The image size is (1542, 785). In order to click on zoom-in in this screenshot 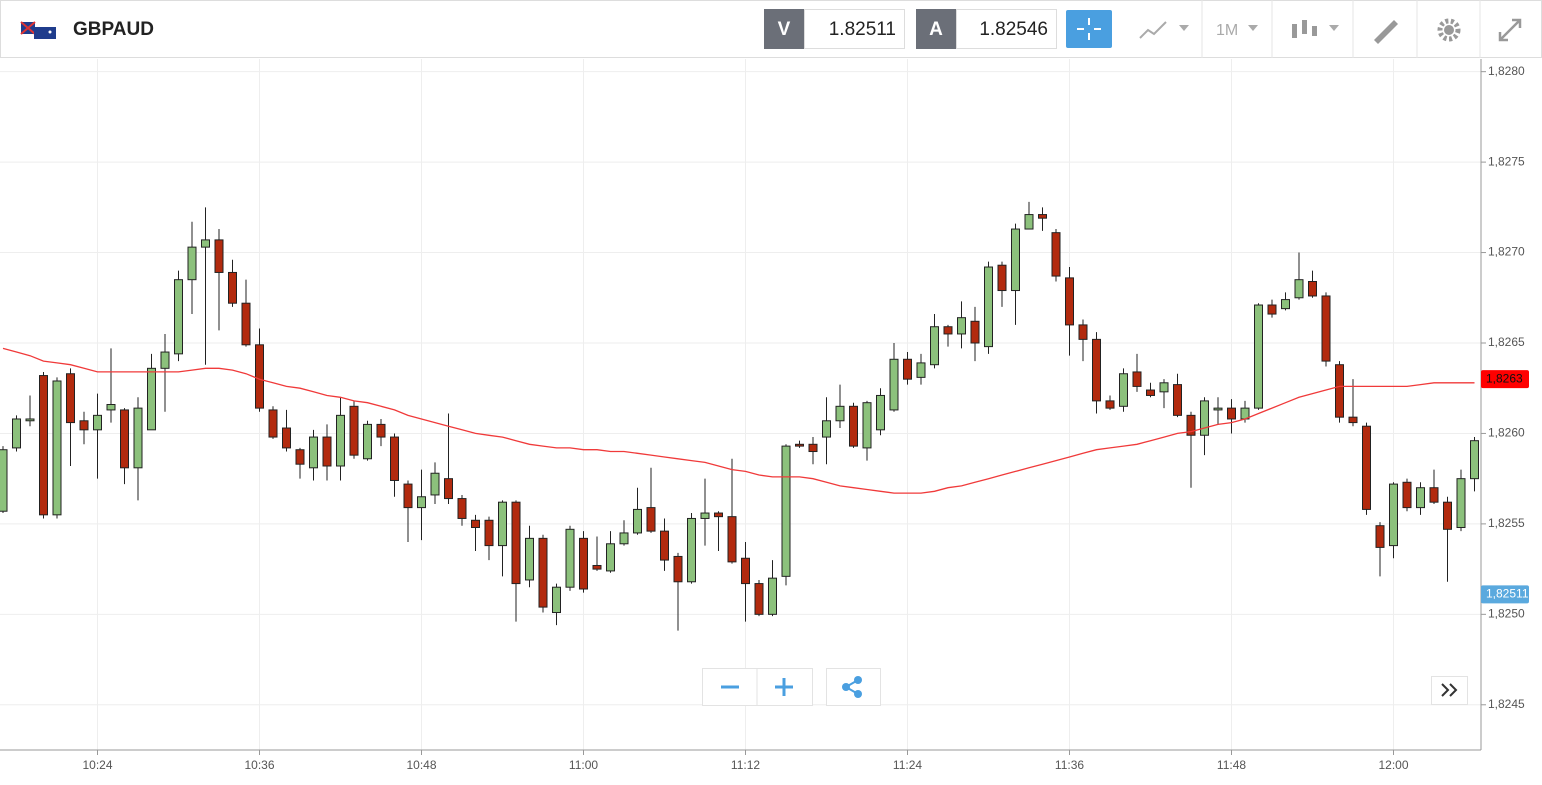, I will do `click(784, 687)`.